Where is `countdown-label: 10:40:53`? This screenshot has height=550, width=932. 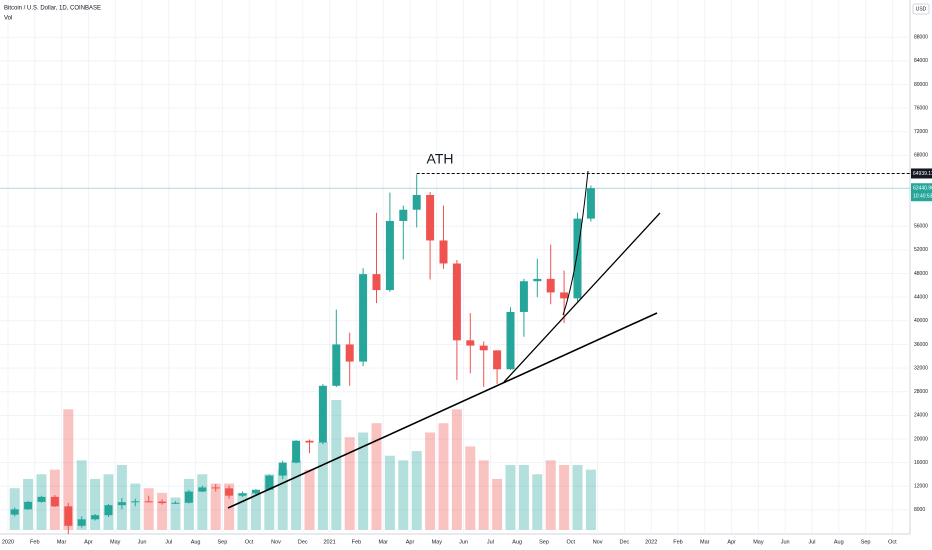 countdown-label: 10:40:53 is located at coordinates (922, 197).